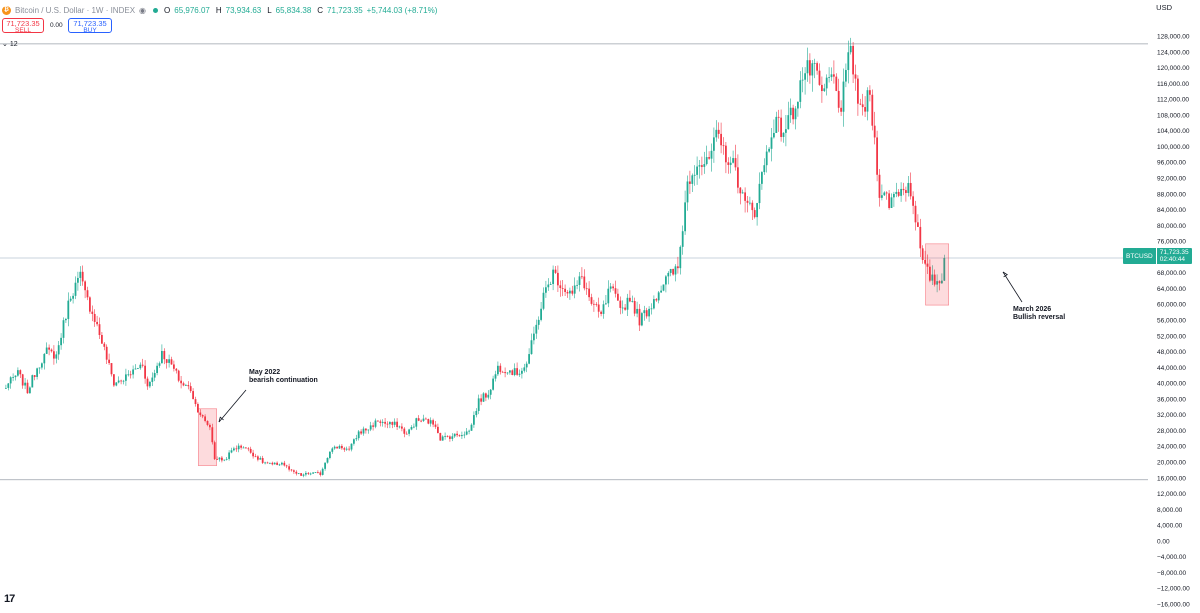 The image size is (1200, 613). I want to click on y-axis-tick-label: 32,000.00, so click(1171, 415).